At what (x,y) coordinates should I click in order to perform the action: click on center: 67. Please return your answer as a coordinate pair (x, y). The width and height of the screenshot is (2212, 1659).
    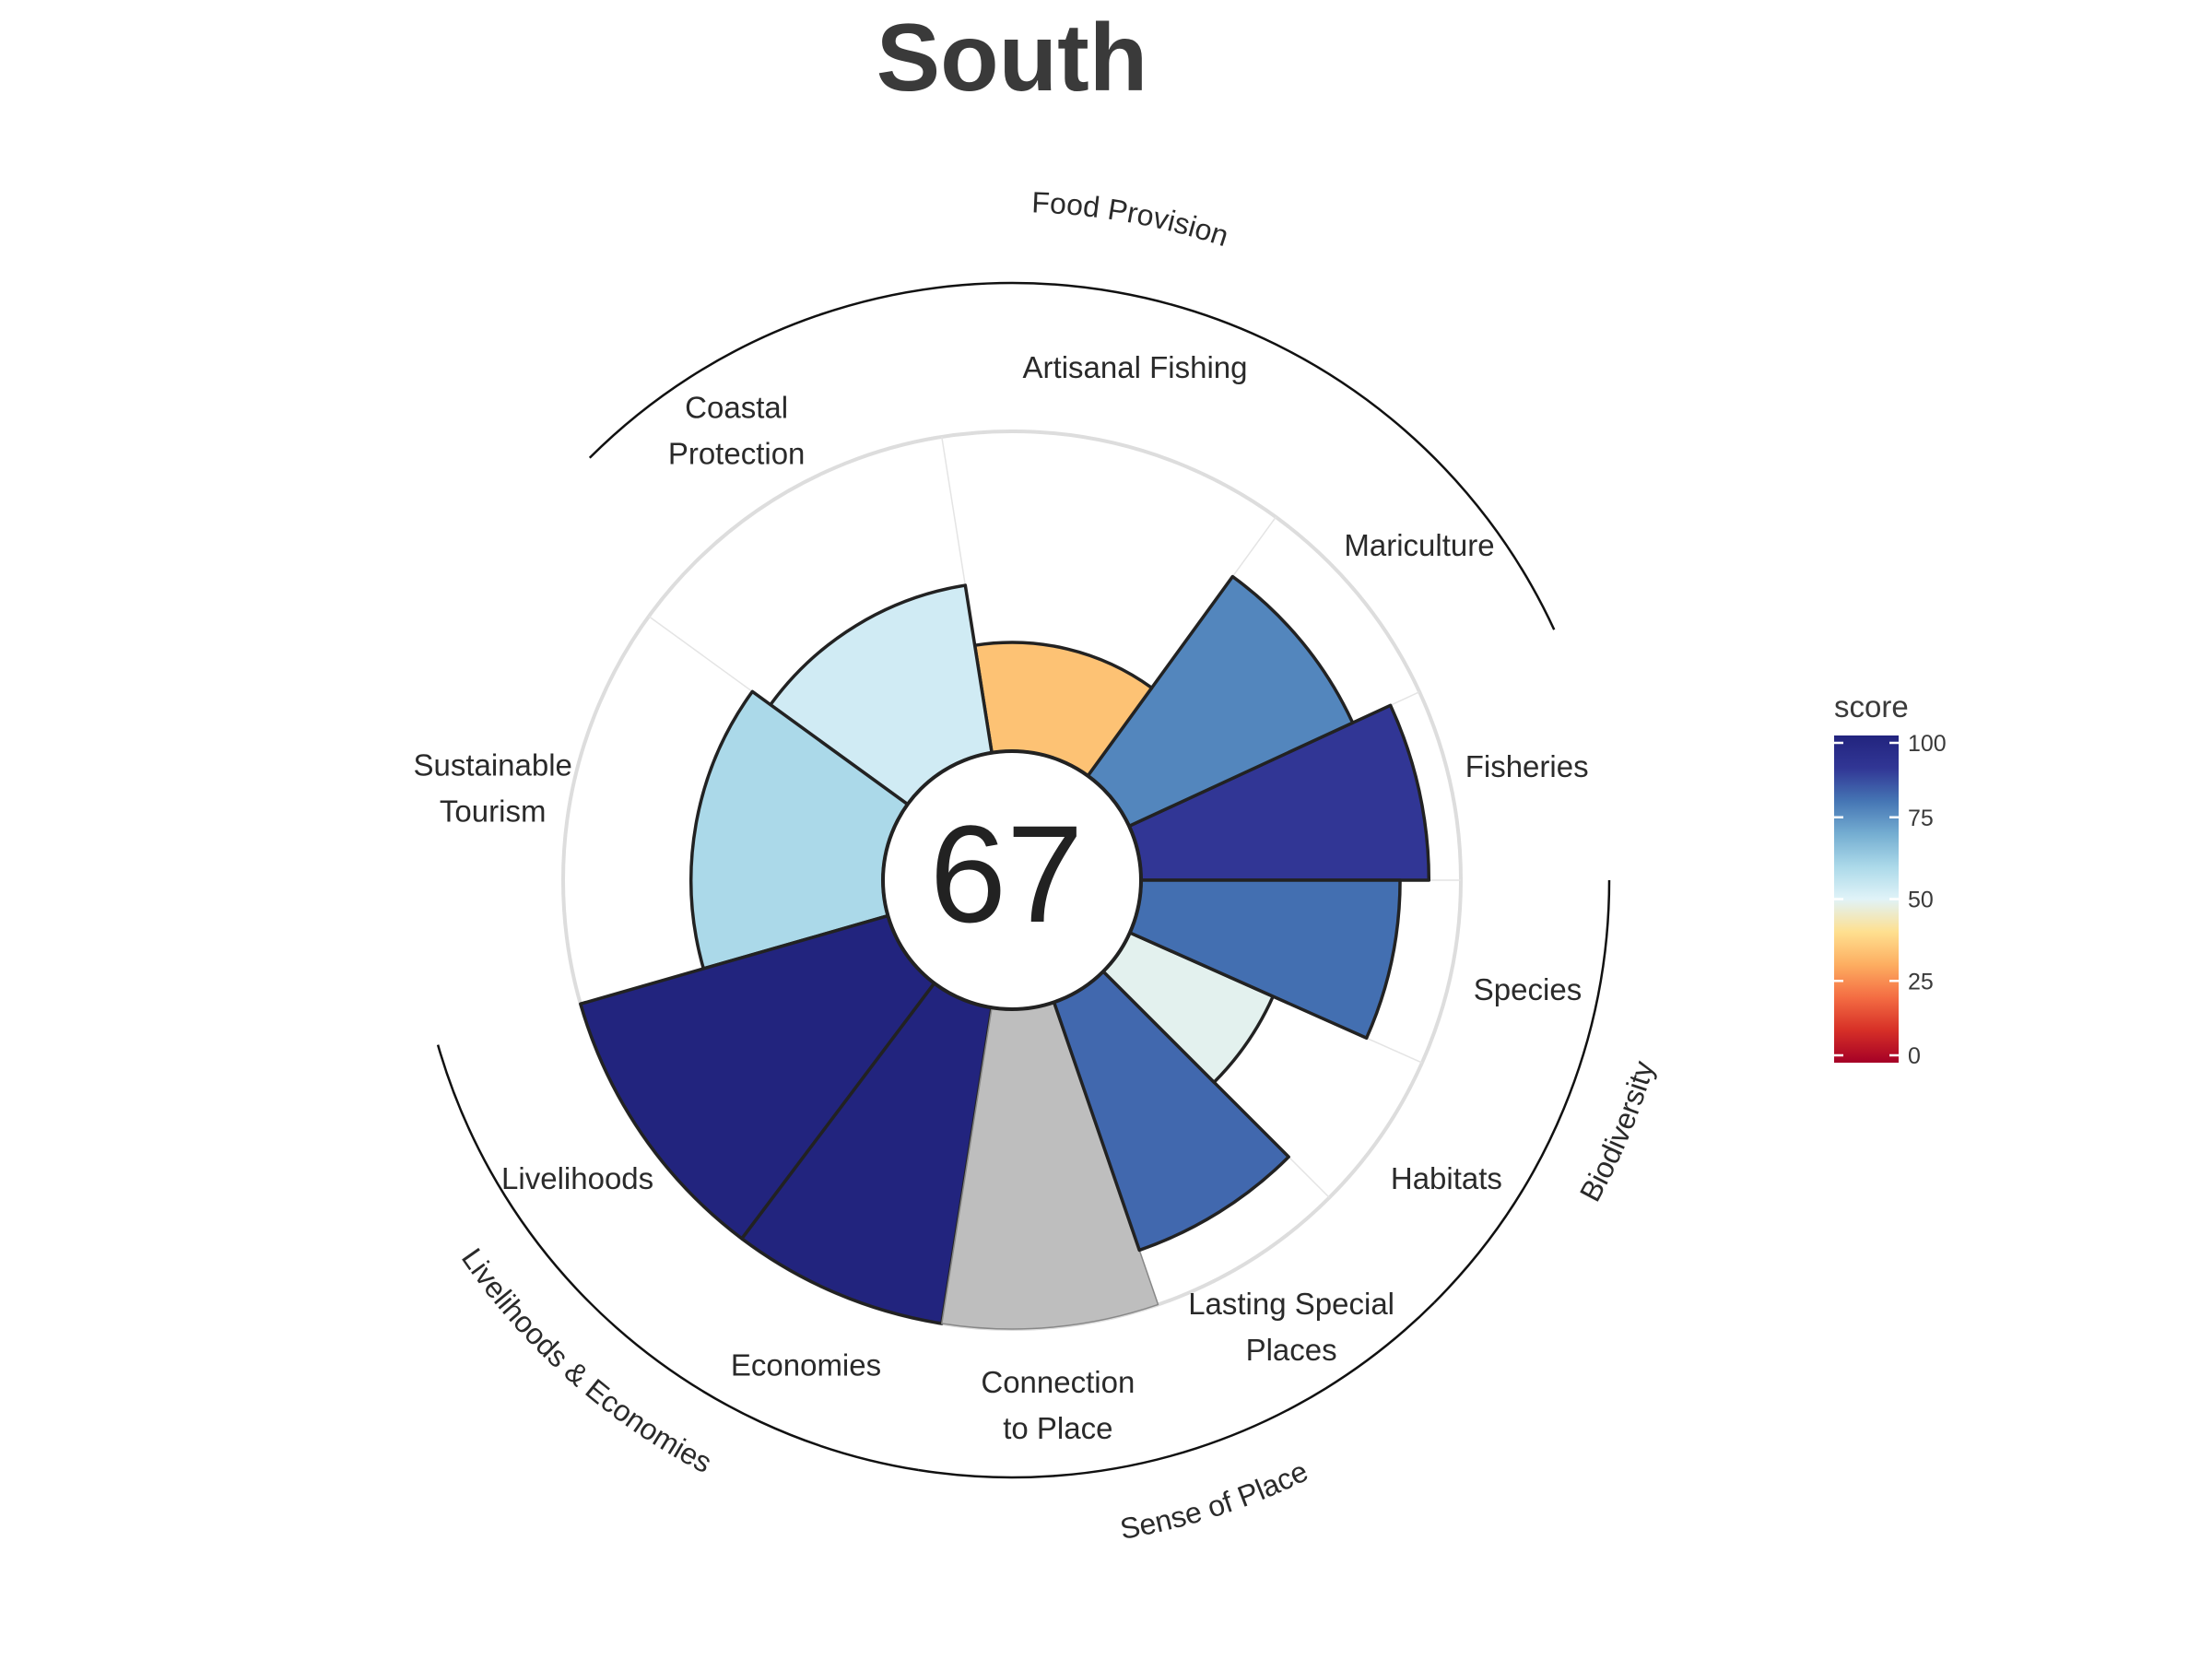
    Looking at the image, I should click on (1012, 880).